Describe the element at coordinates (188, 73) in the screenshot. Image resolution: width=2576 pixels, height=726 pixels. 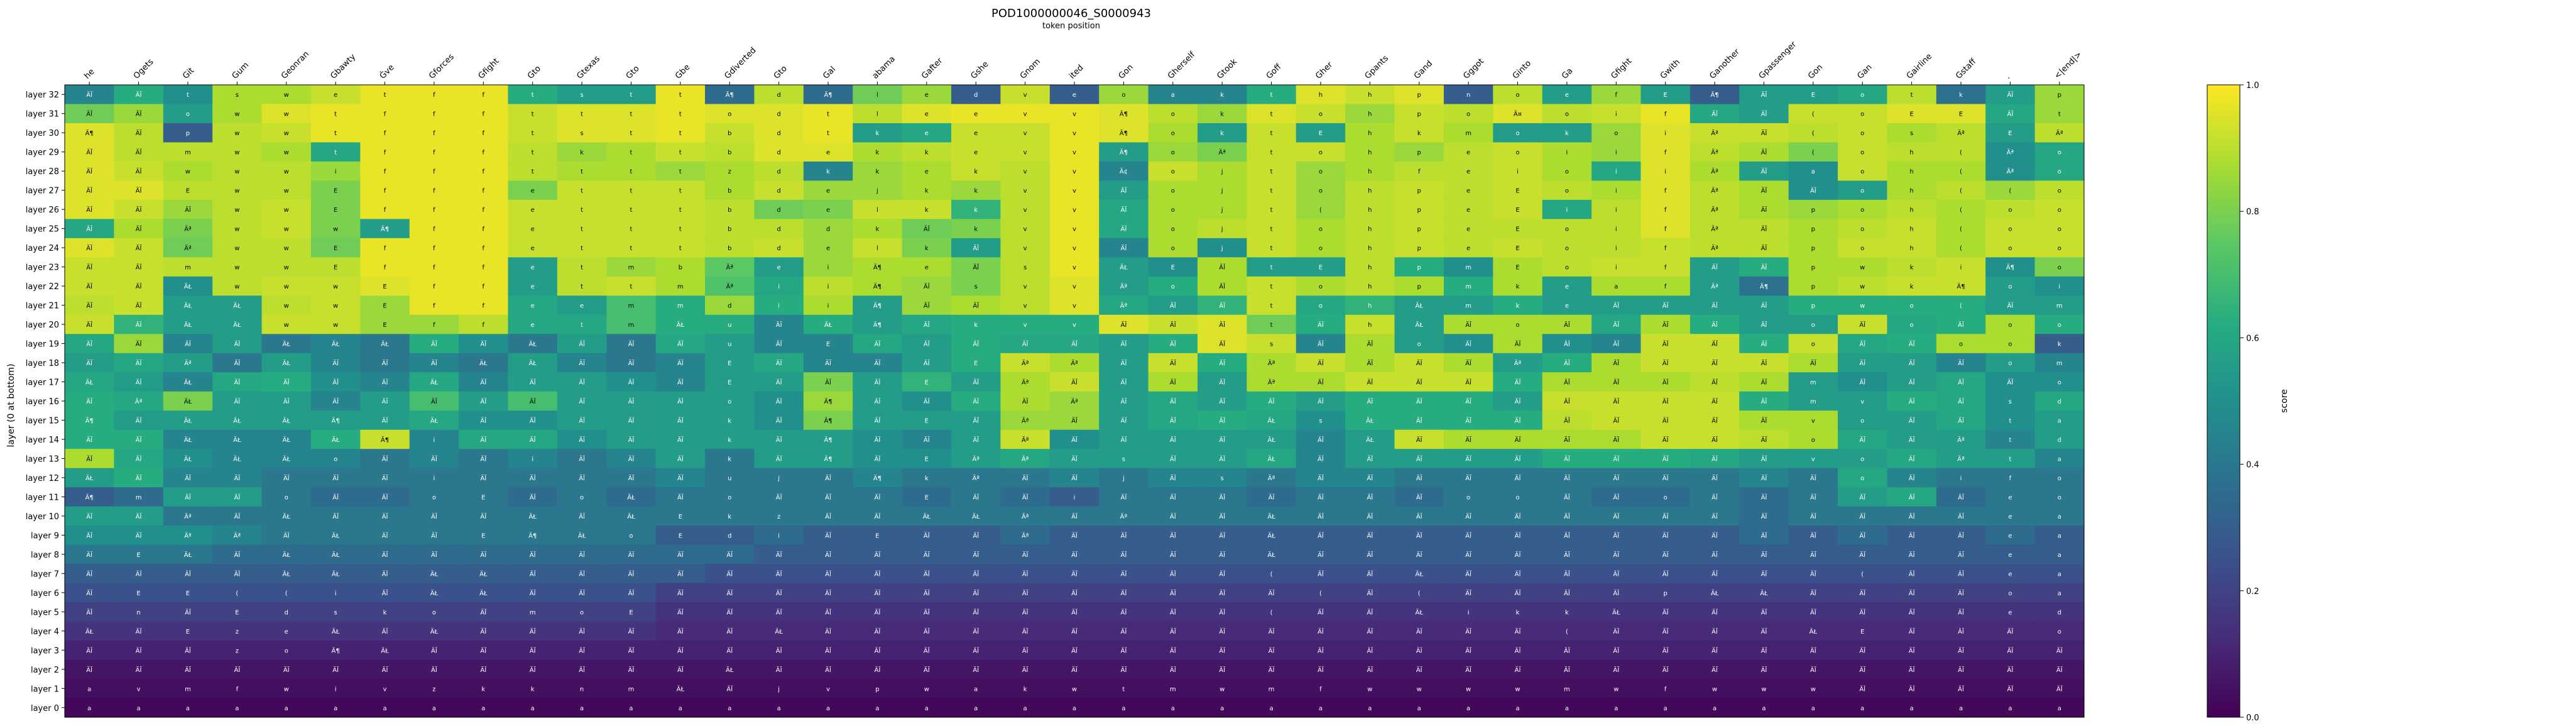
I see `x-tick-label: Git` at that location.